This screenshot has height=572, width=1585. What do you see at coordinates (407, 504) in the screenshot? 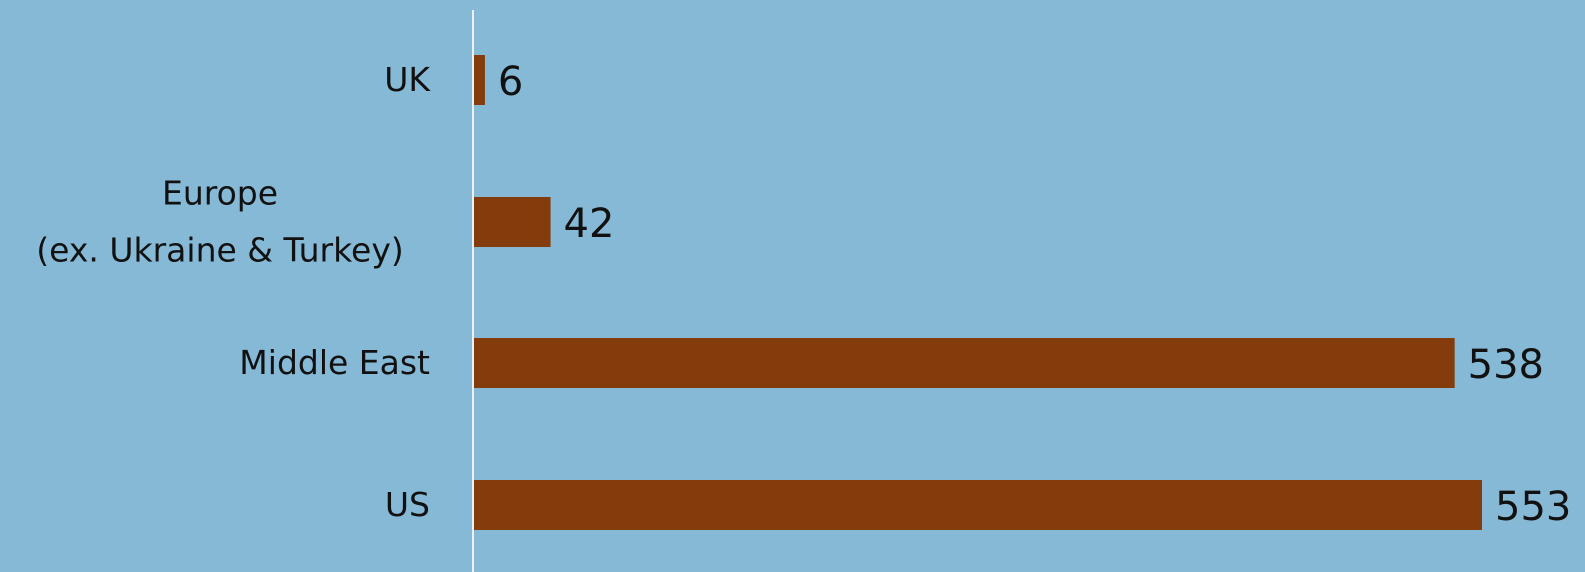
I see `category-label-3: US` at bounding box center [407, 504].